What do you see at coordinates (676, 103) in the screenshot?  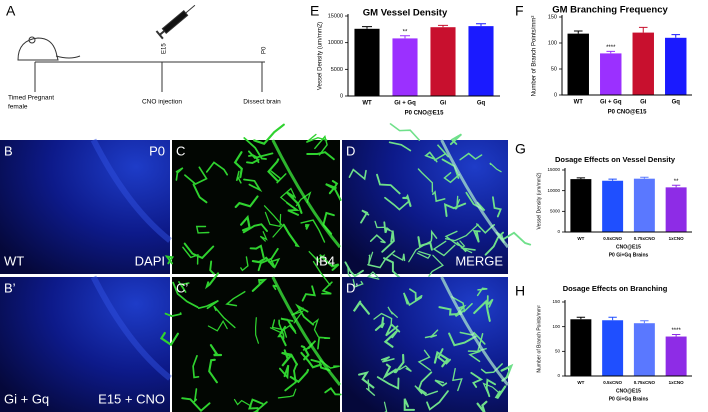 I see `x-tick-label: Gq` at bounding box center [676, 103].